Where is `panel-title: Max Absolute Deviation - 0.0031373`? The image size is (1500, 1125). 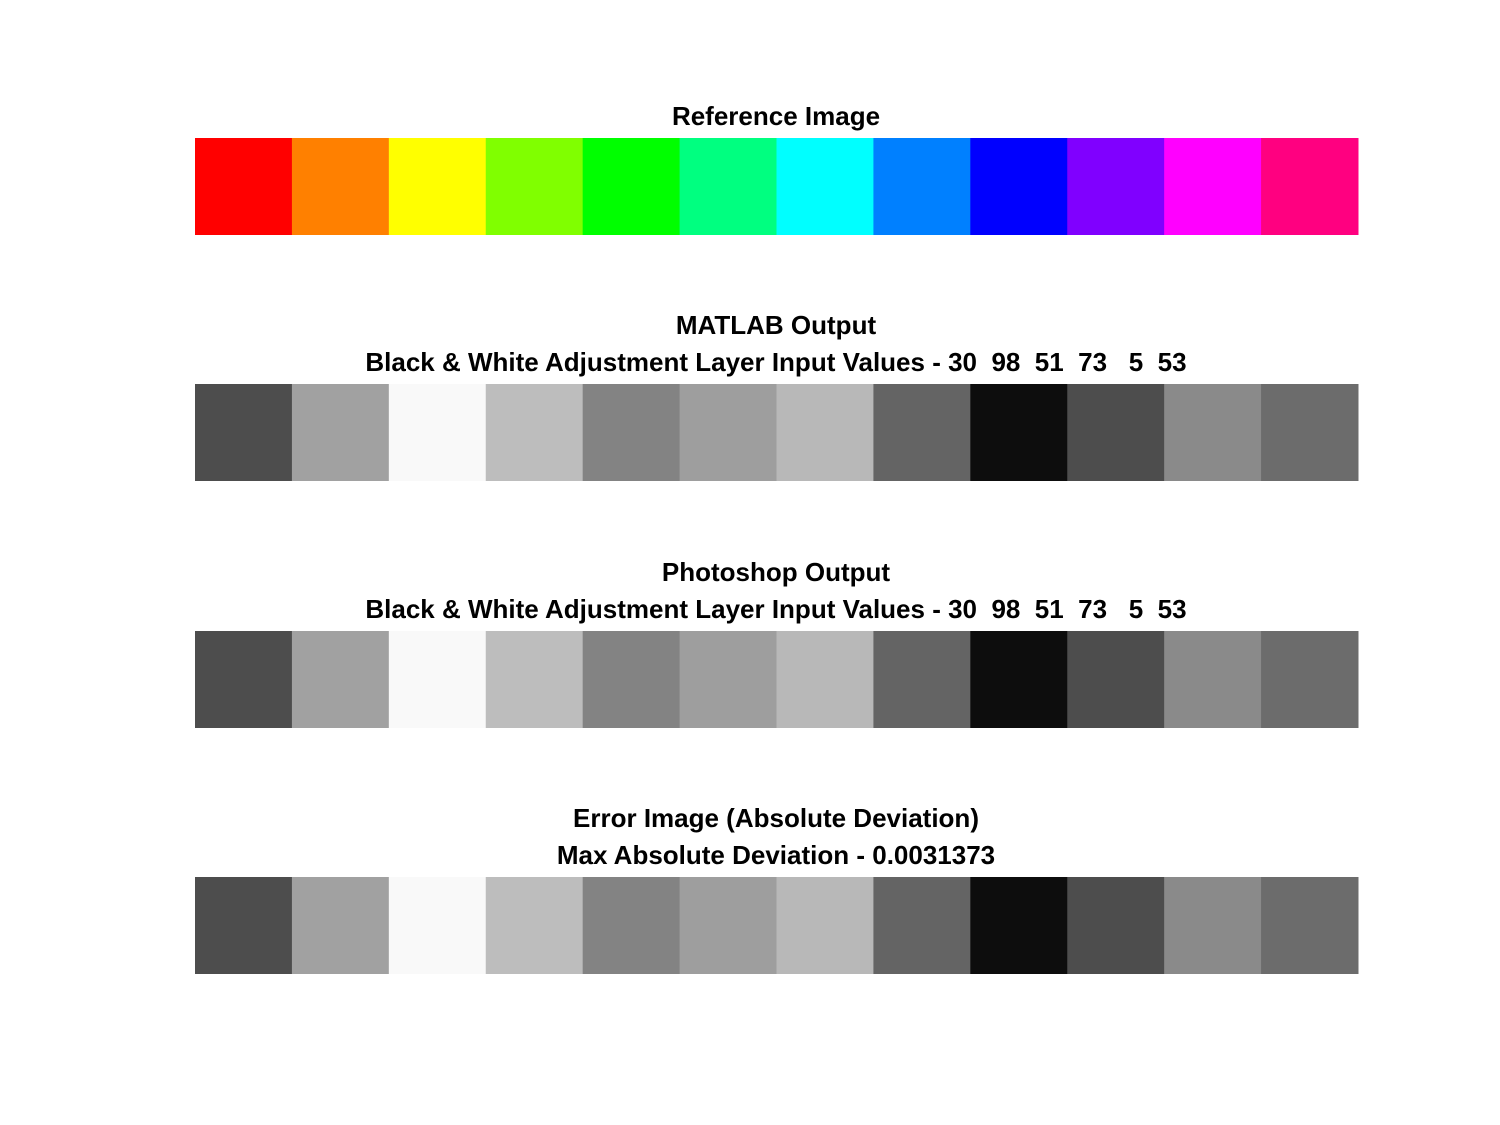
panel-title: Max Absolute Deviation - 0.0031373 is located at coordinates (776, 855).